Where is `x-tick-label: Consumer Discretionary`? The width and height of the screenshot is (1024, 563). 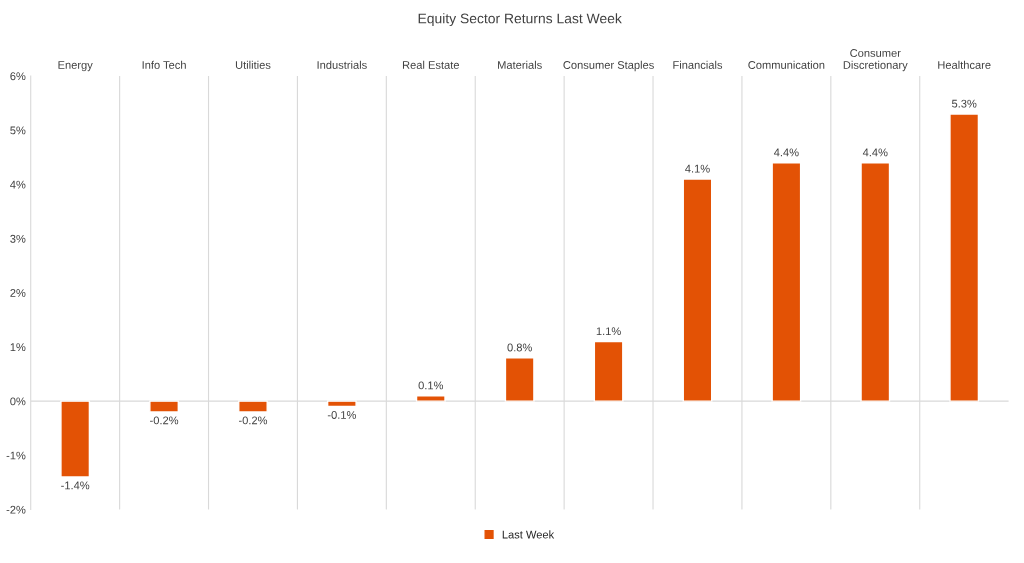
x-tick-label: Consumer Discretionary is located at coordinates (875, 60).